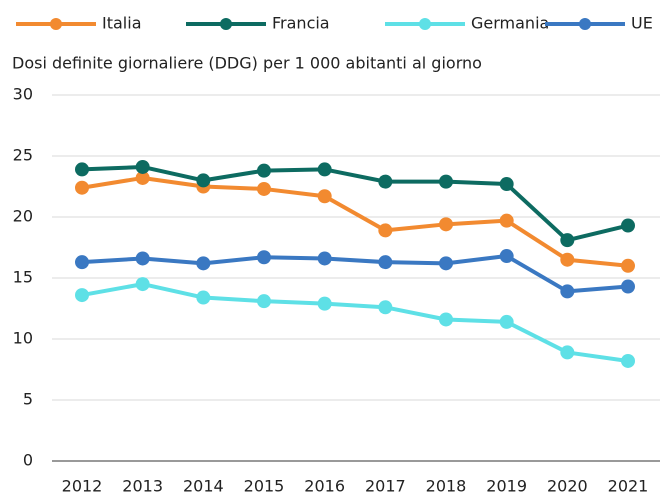  Describe the element at coordinates (642, 23) in the screenshot. I see `legend-label: UE` at that location.